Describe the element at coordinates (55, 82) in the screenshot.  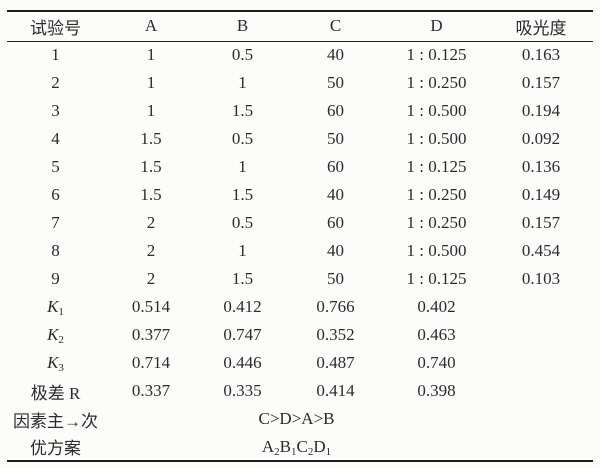
I see `cell-test-no: 2` at that location.